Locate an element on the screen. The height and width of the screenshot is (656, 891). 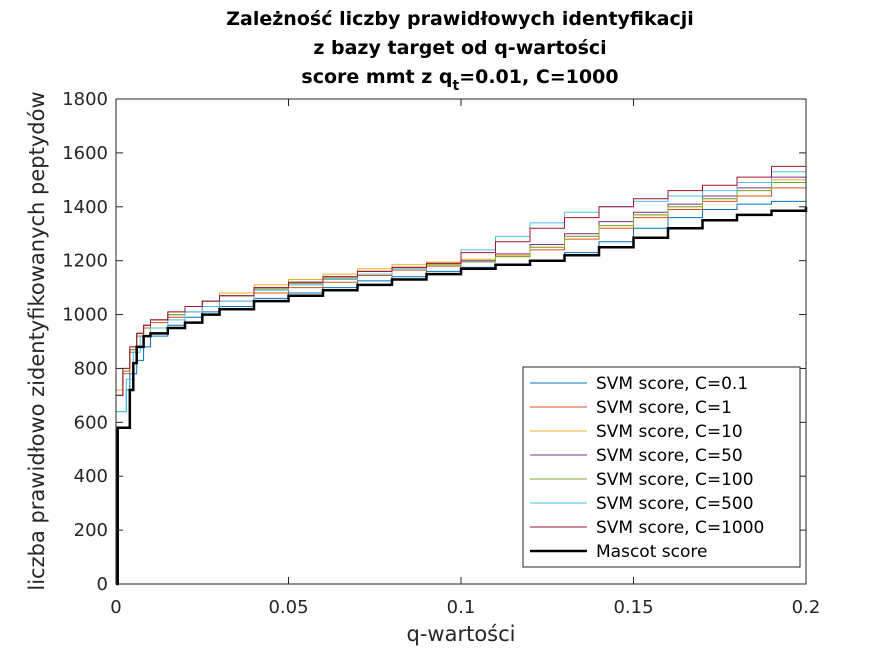
legend-label: SVM score, C=0.1 is located at coordinates (672, 384).